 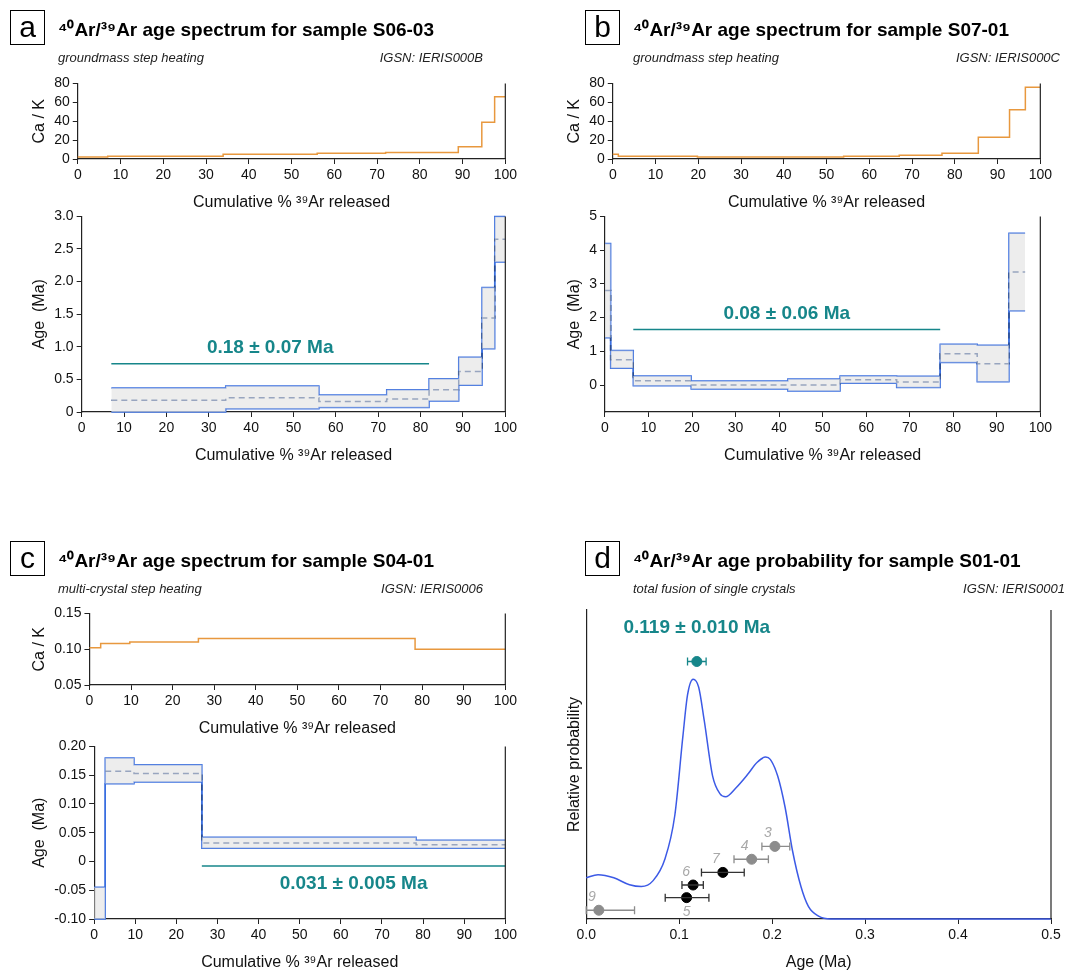 I want to click on y-tick-label: 2.0, so click(x=64, y=280).